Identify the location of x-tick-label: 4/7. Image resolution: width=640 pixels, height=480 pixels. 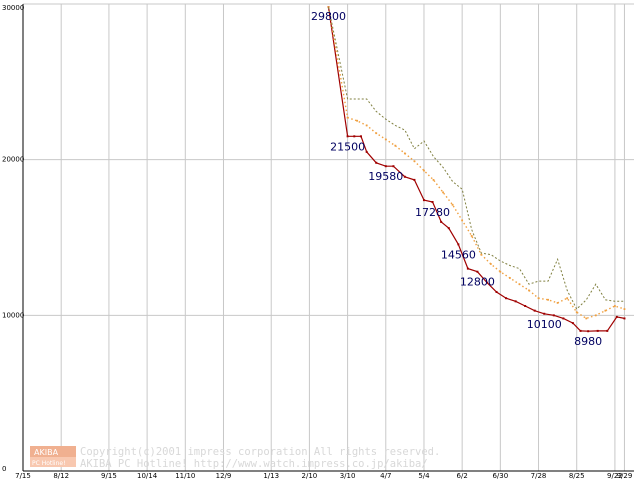
(385, 476).